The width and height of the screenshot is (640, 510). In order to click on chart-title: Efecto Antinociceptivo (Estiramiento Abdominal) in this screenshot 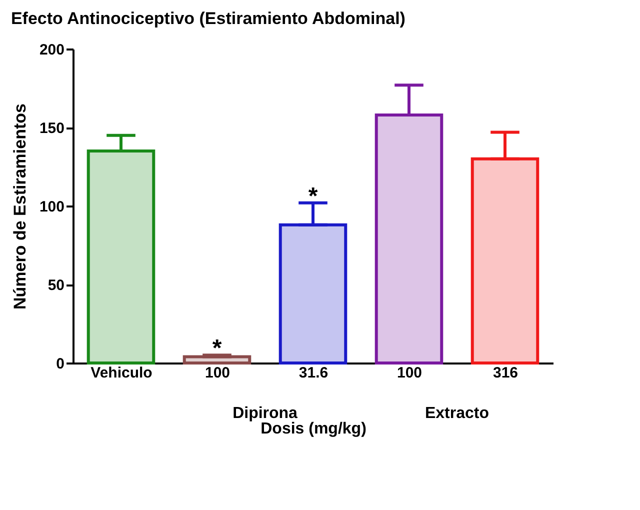, I will do `click(208, 18)`.